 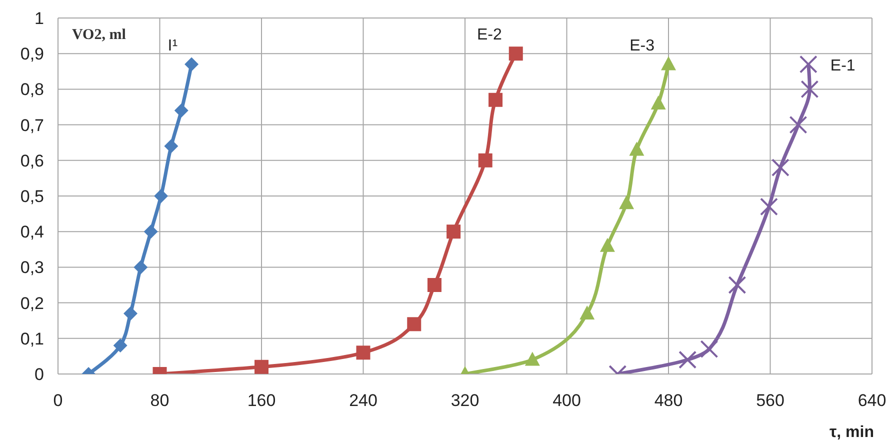 What do you see at coordinates (99, 35) in the screenshot?
I see `y-axis-title: VO2, ml` at bounding box center [99, 35].